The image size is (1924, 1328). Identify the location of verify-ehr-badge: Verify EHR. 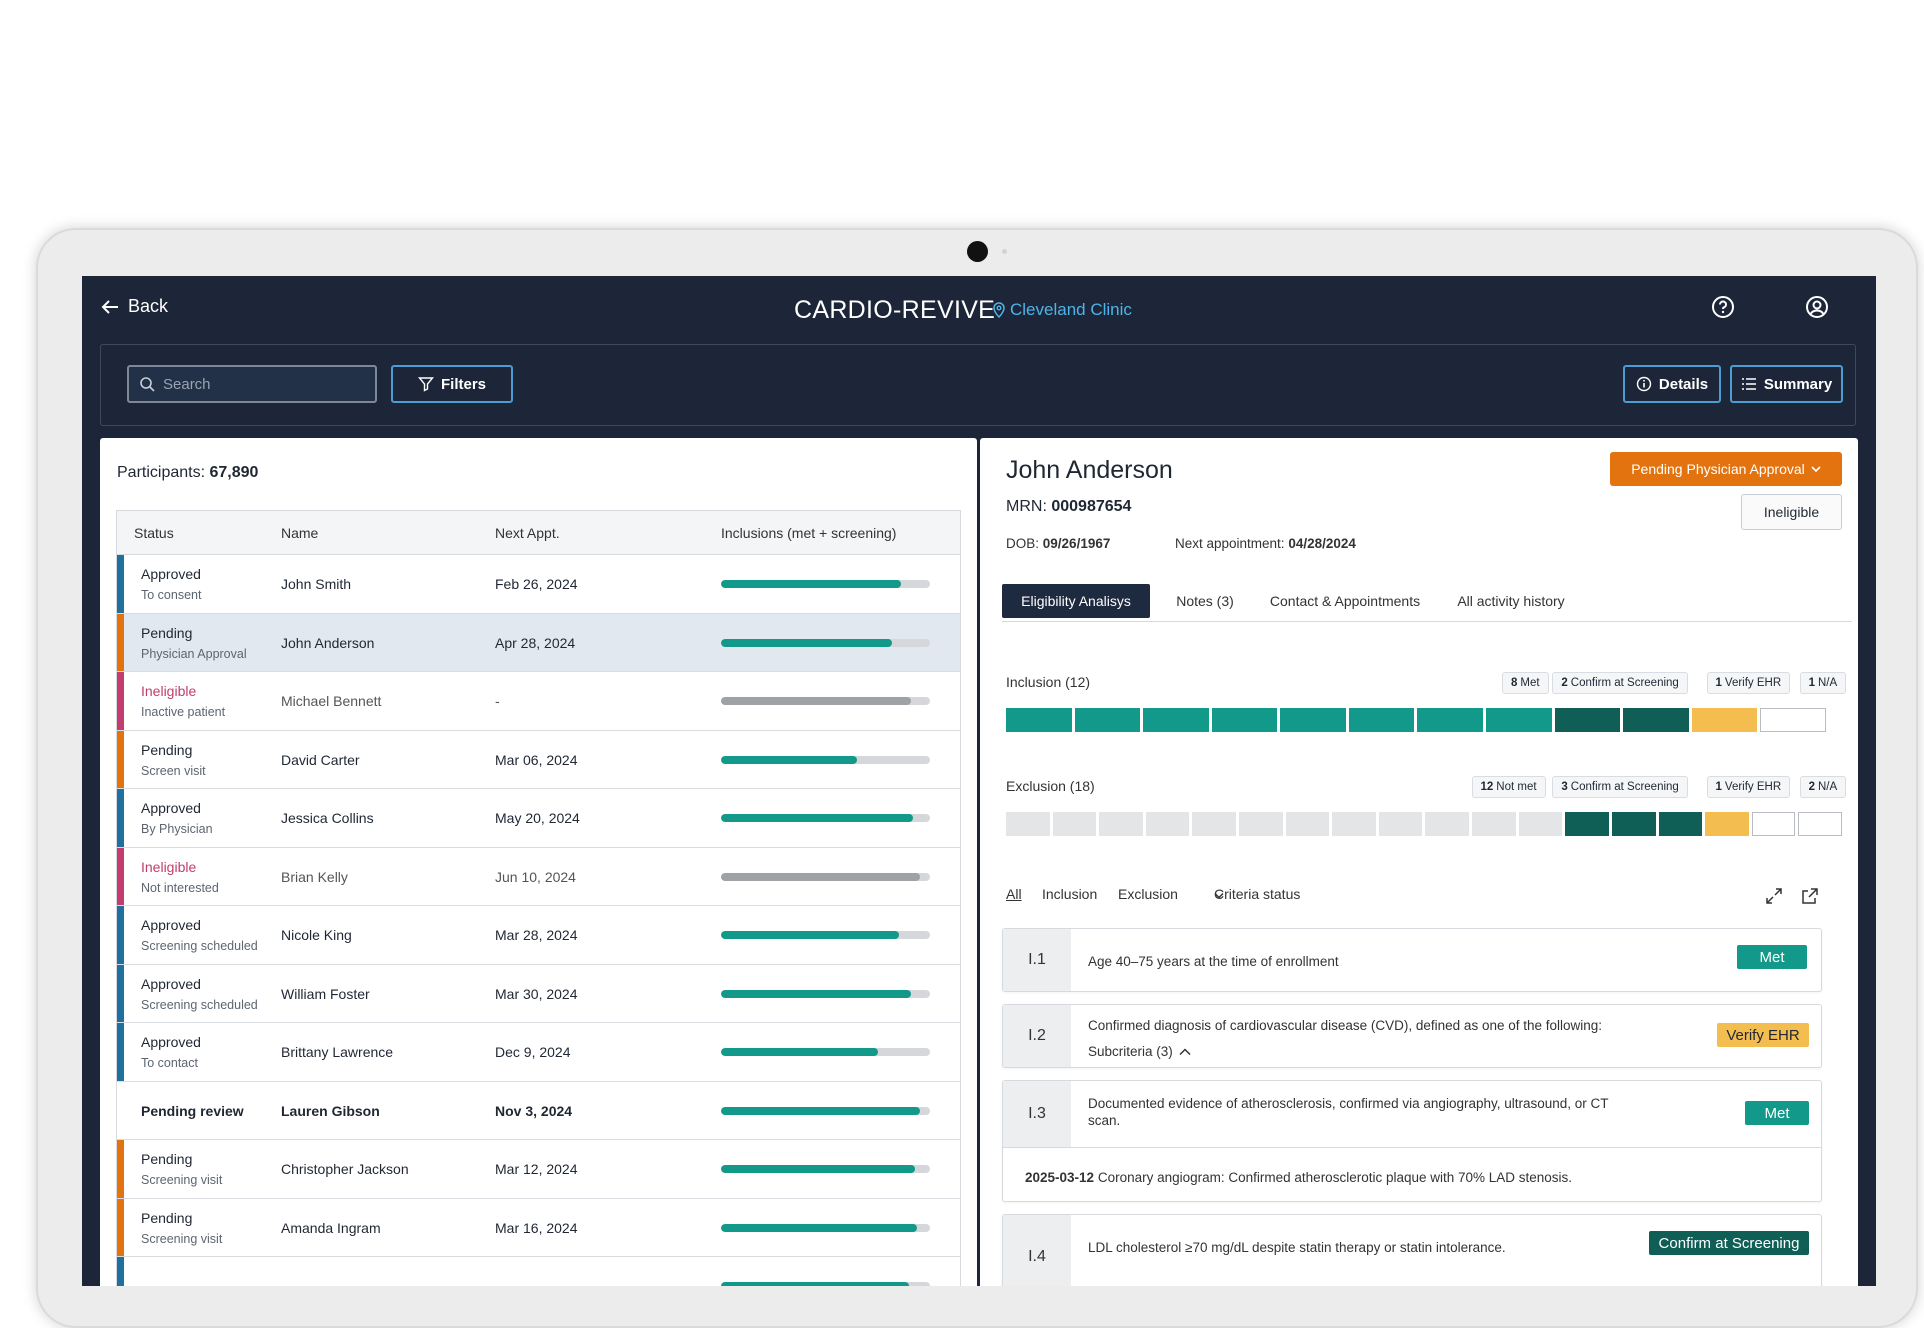
(1763, 1035).